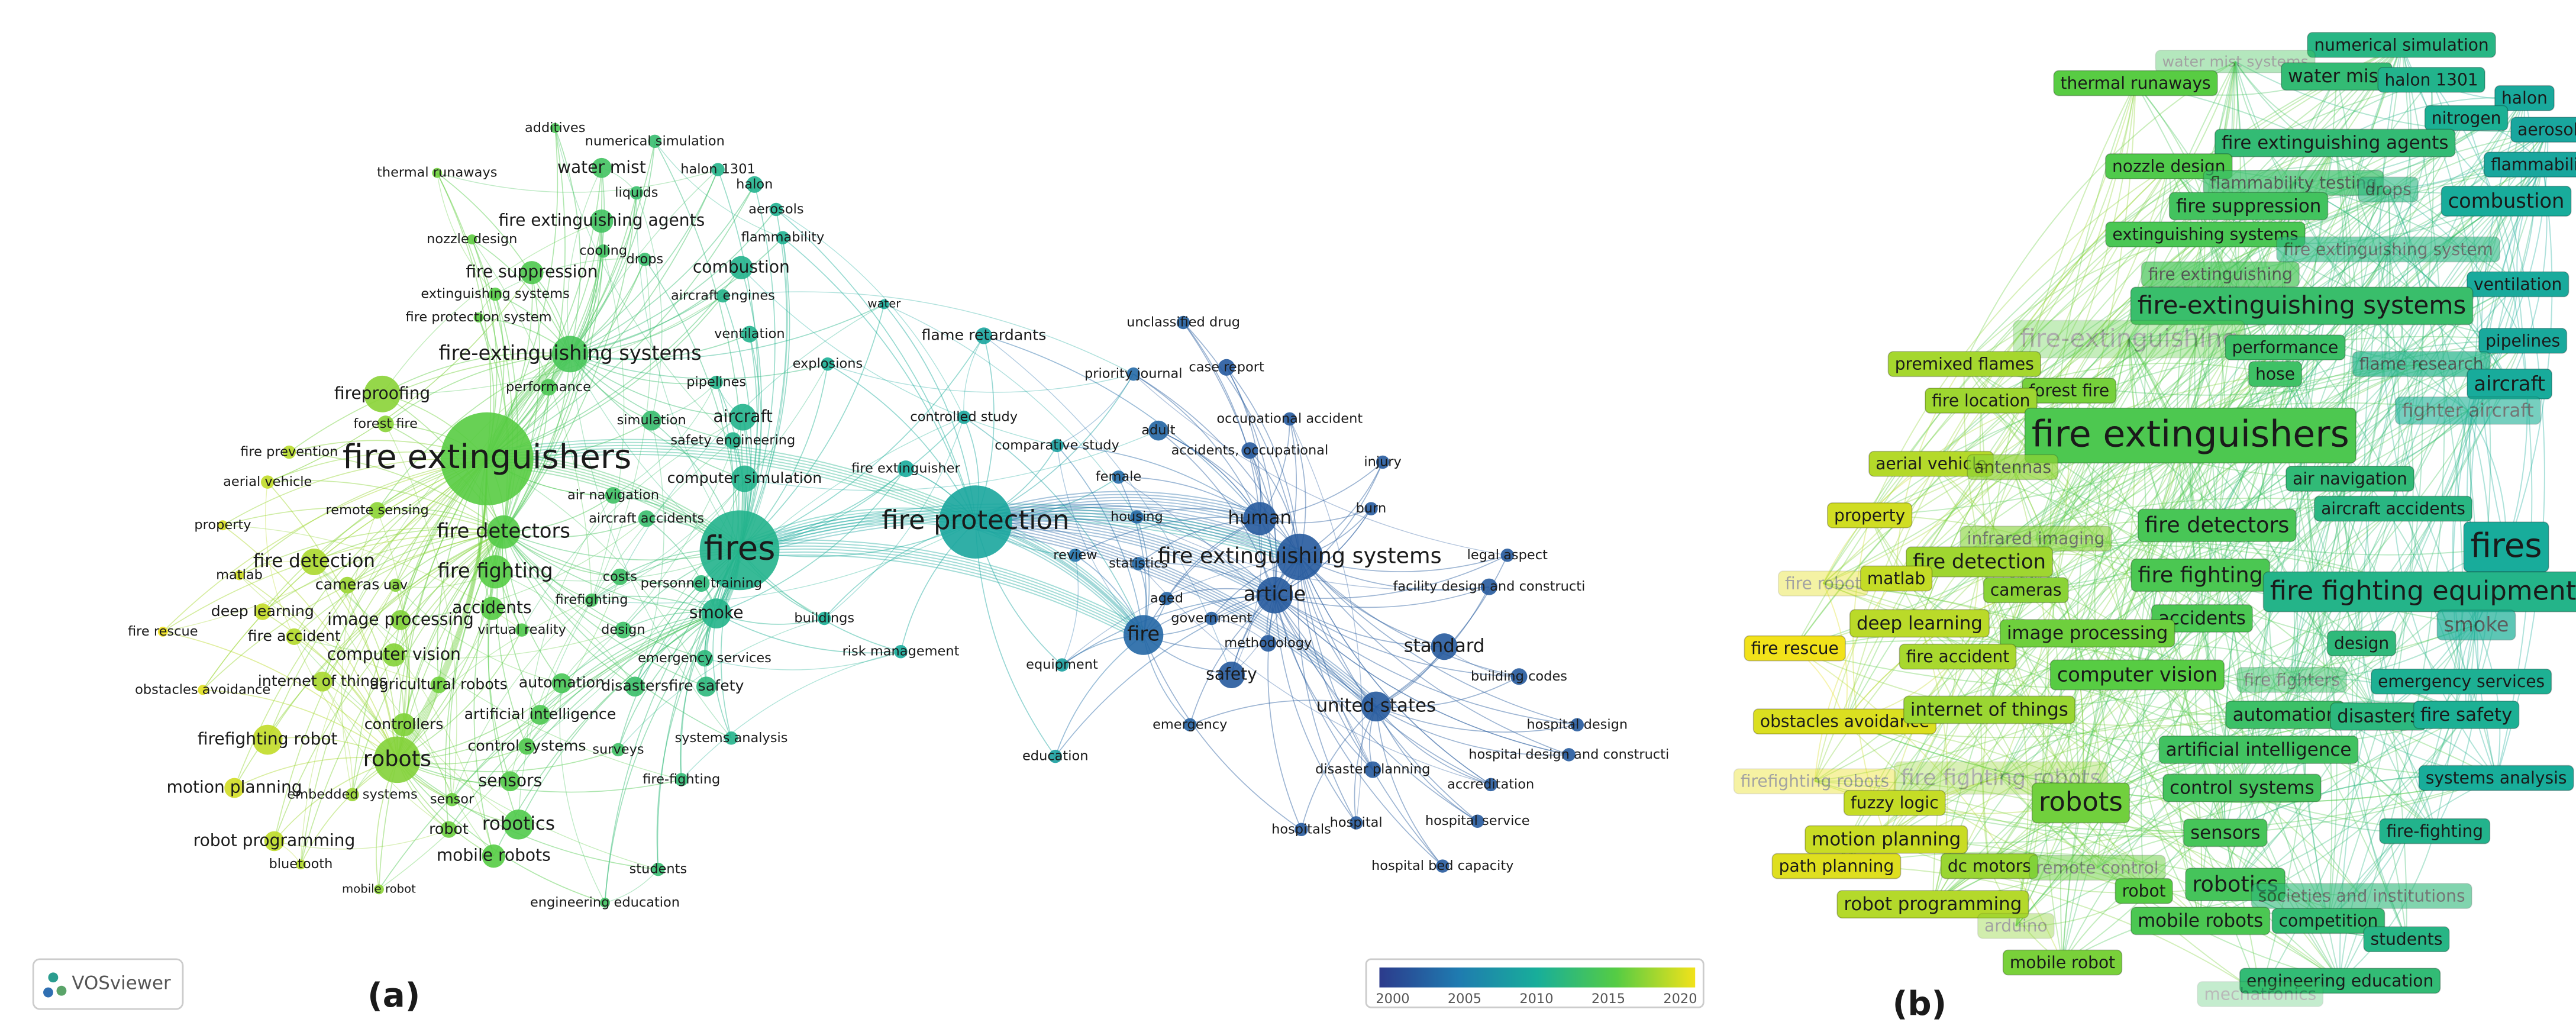 This screenshot has height=1035, width=2576. I want to click on label: fire extinguishing agents, so click(2335, 143).